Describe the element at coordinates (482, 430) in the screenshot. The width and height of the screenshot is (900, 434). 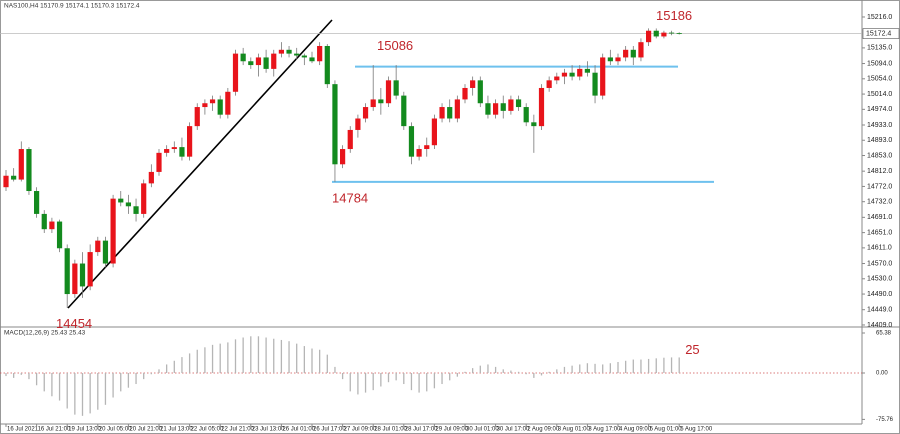
I see `x-tick-label: 30 Jul 01:00` at that location.